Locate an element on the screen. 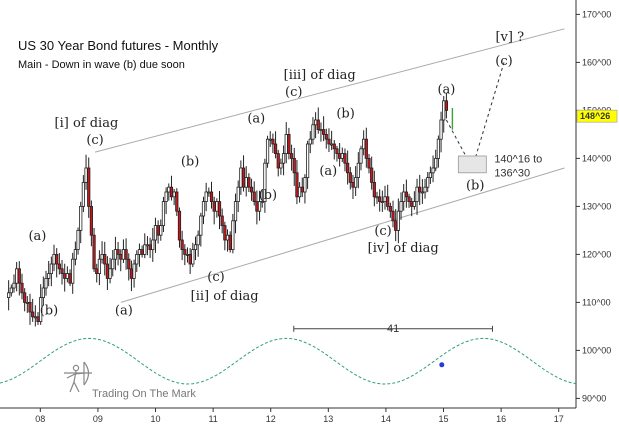 Image resolution: width=619 pixels, height=438 pixels. wave-label: (b) is located at coordinates (268, 195).